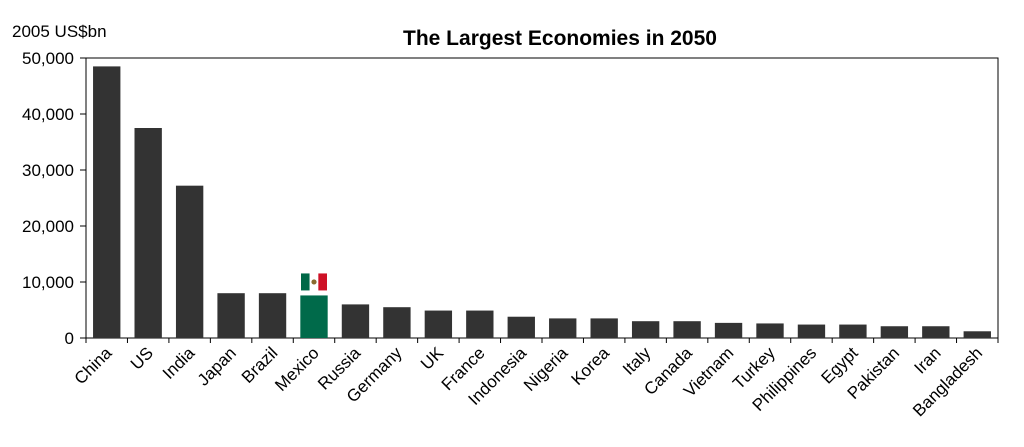 The height and width of the screenshot is (447, 1024). I want to click on bar-mexico, so click(314, 316).